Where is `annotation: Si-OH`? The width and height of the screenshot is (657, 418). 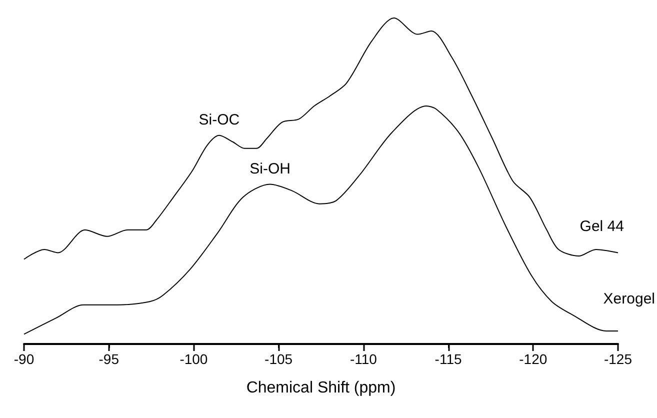
annotation: Si-OH is located at coordinates (270, 169).